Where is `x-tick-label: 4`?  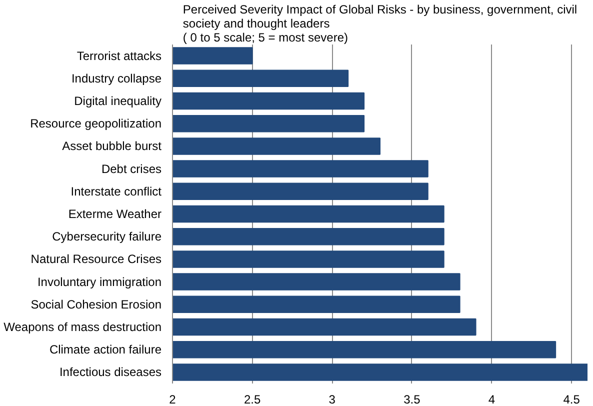 x-tick-label: 4 is located at coordinates (492, 399).